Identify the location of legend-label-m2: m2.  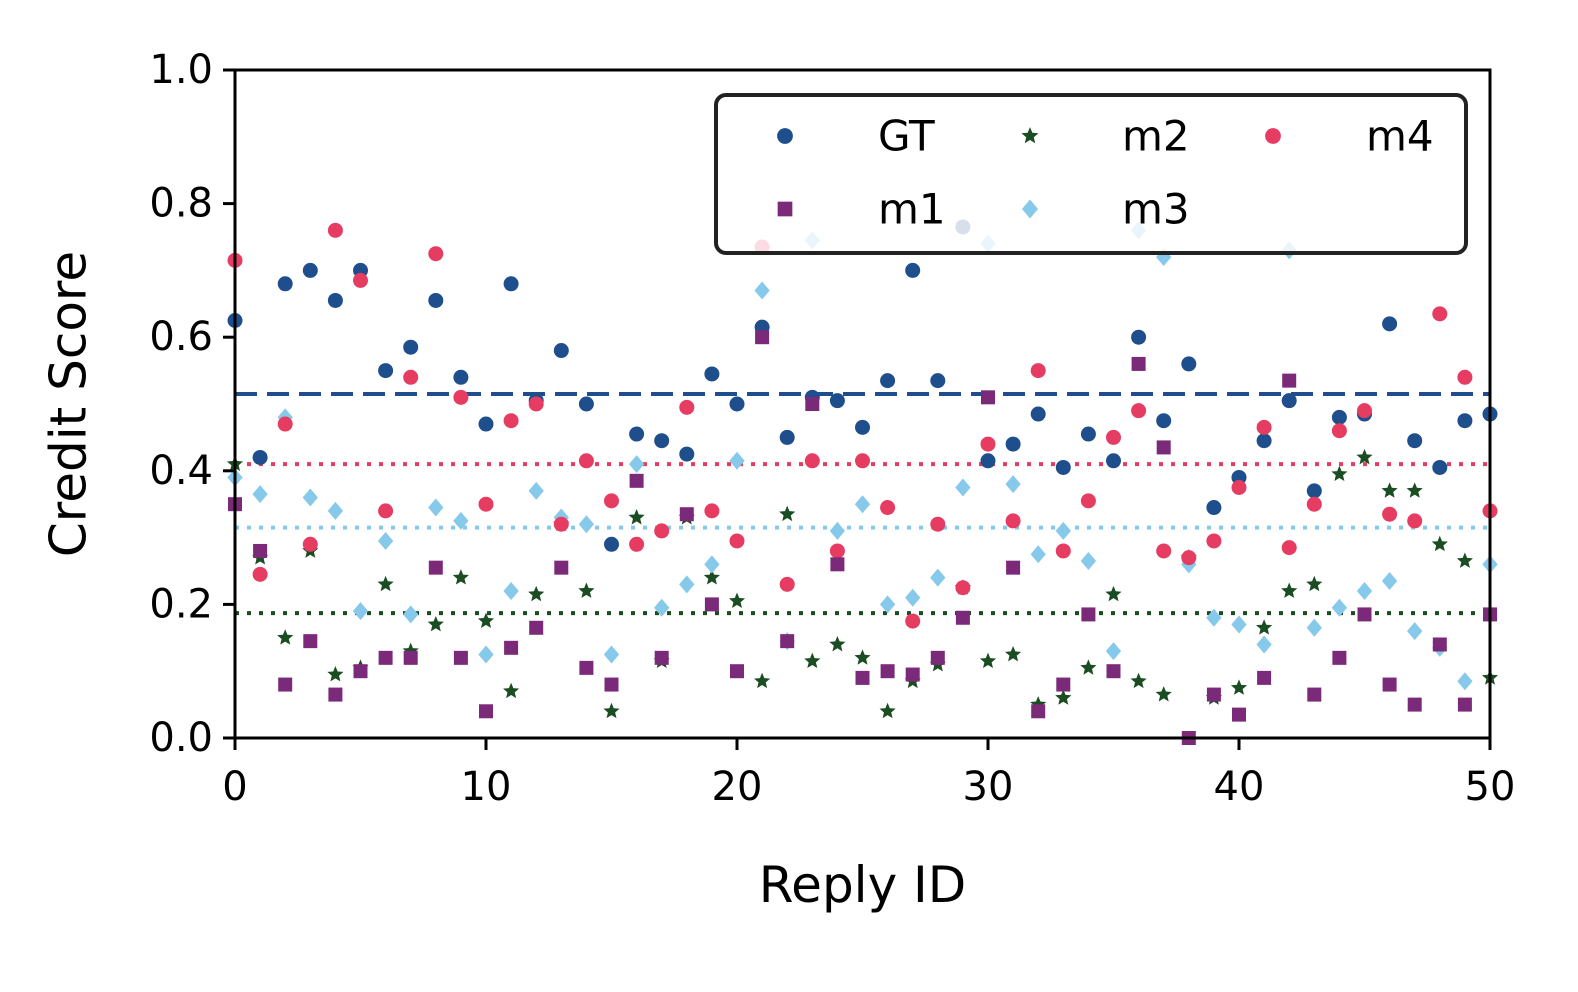
(1156, 136).